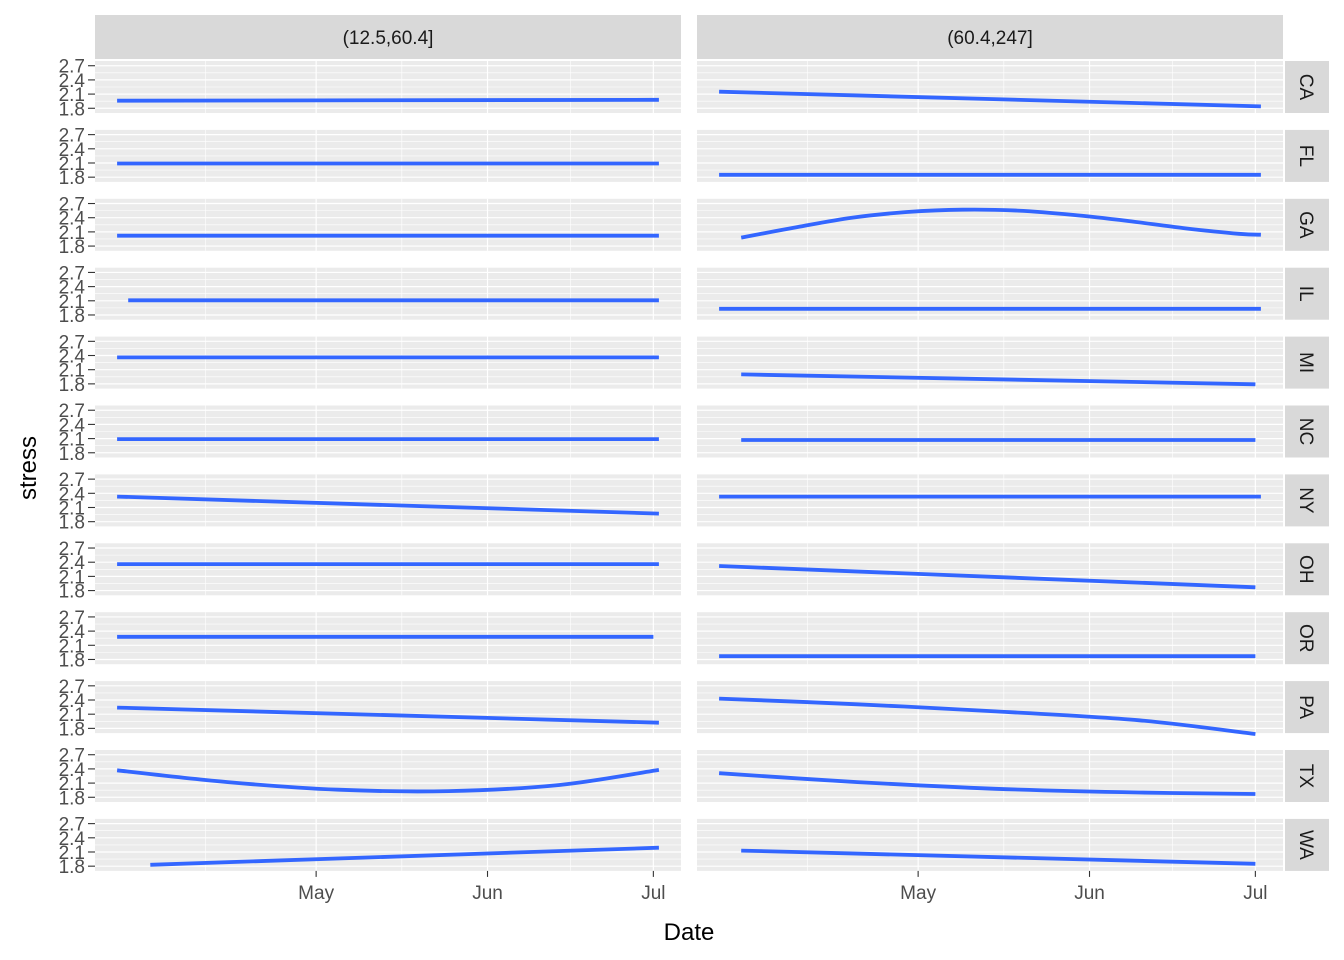 The image size is (1344, 960). I want to click on row-strip-label-or: OR, so click(1305, 638).